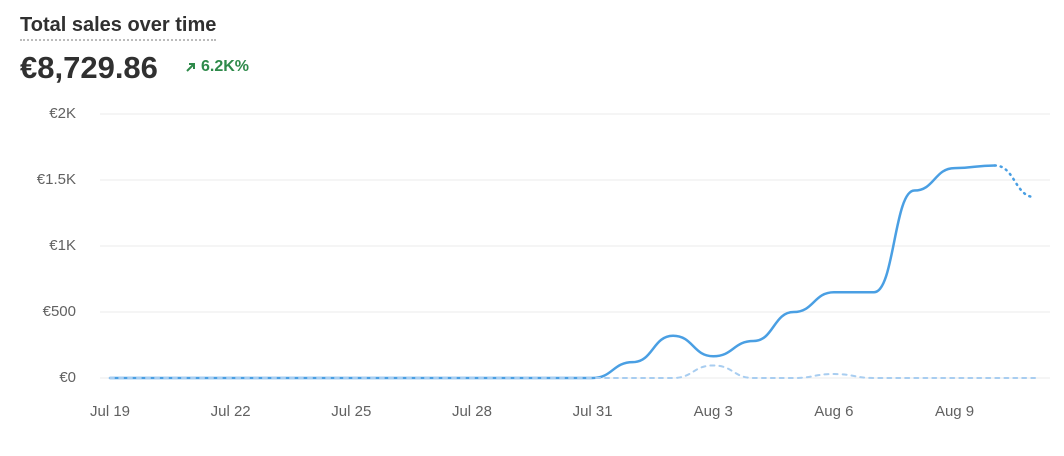 Image resolution: width=1064 pixels, height=456 pixels. Describe the element at coordinates (954, 411) in the screenshot. I see `x-tick-label: Aug 9` at that location.